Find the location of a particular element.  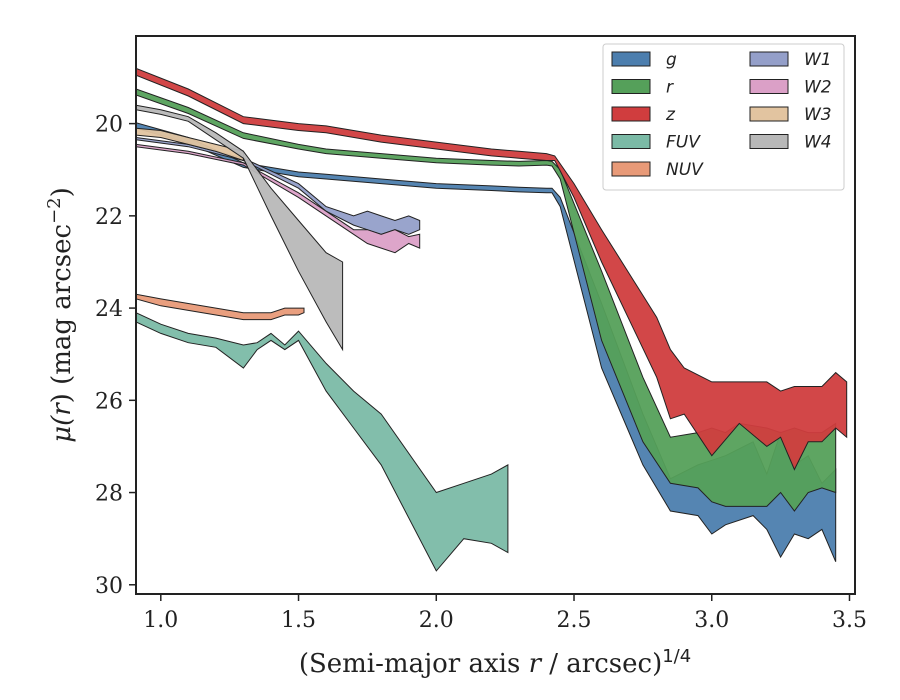

x-tick-label: 1.0 is located at coordinates (160, 620).